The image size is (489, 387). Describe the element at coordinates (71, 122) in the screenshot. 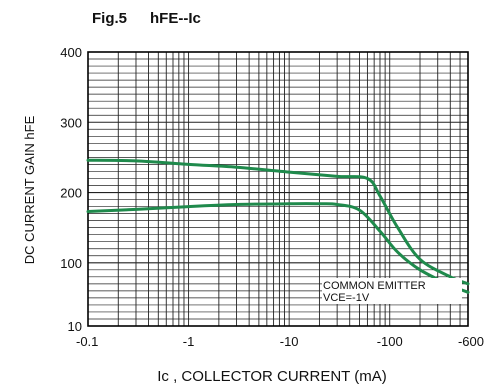

I see `y-tick-label: 300` at that location.